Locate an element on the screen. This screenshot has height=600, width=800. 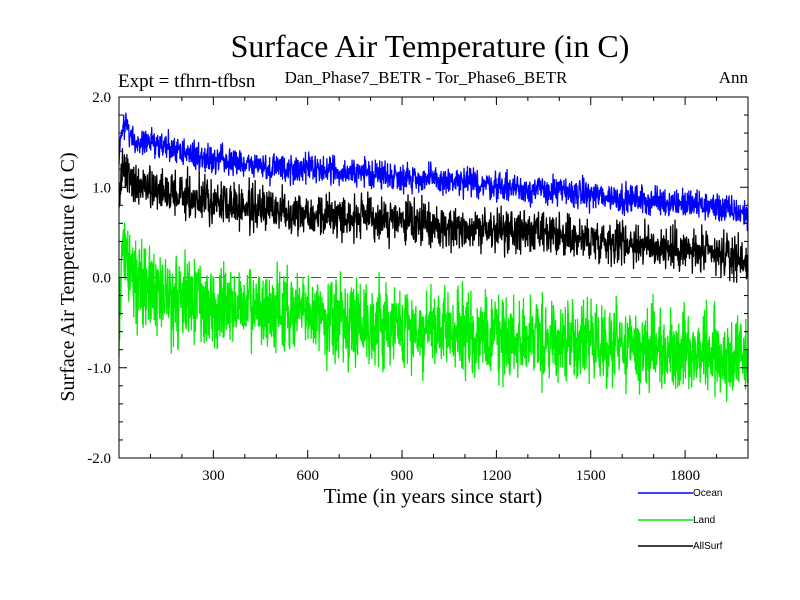
experiment-label: Expt = tfhrn-tfbsn is located at coordinates (187, 81).